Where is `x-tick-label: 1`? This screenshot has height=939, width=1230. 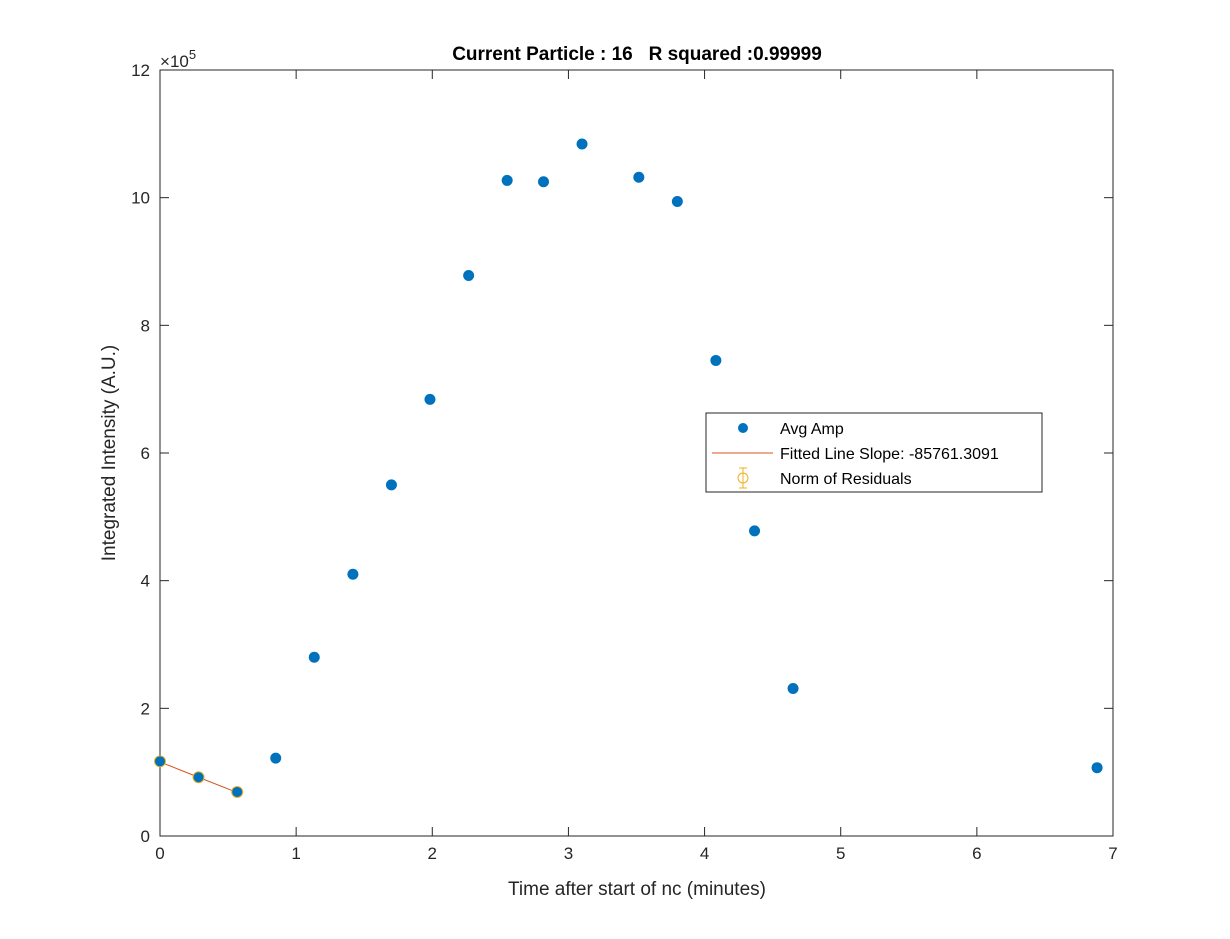 x-tick-label: 1 is located at coordinates (295, 853).